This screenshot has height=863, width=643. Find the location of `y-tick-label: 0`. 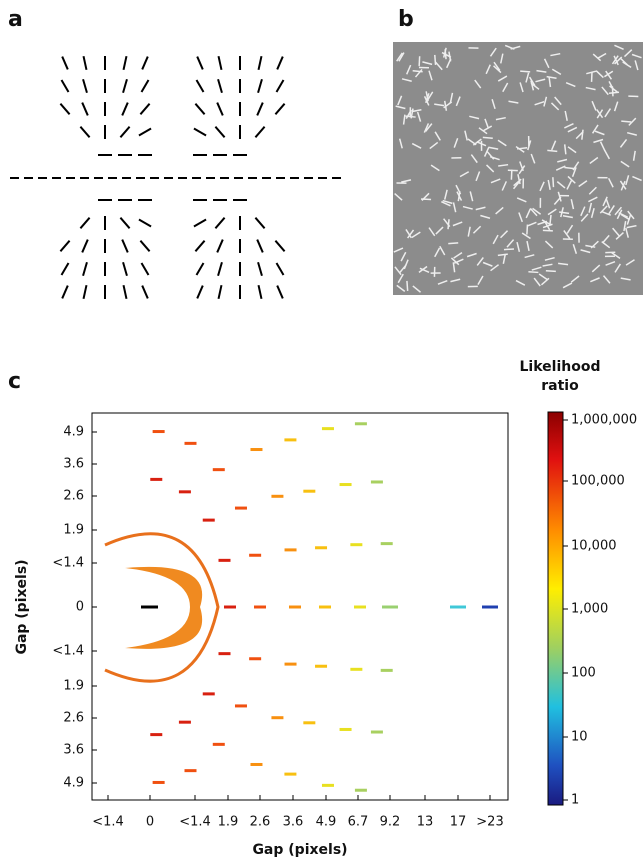

y-tick-label: 0 is located at coordinates (80, 607).